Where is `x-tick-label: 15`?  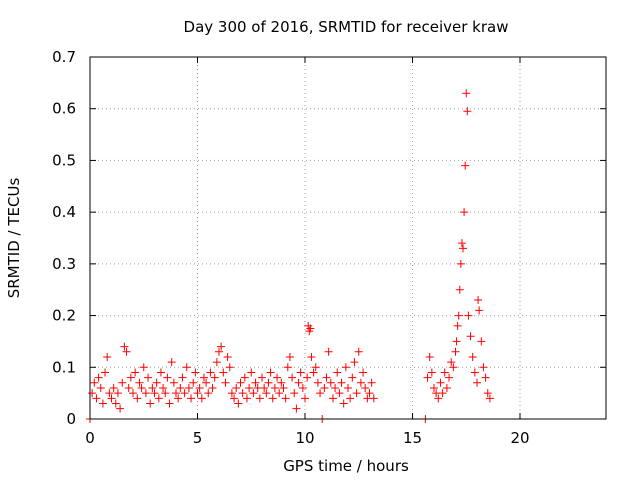 x-tick-label: 15 is located at coordinates (412, 438).